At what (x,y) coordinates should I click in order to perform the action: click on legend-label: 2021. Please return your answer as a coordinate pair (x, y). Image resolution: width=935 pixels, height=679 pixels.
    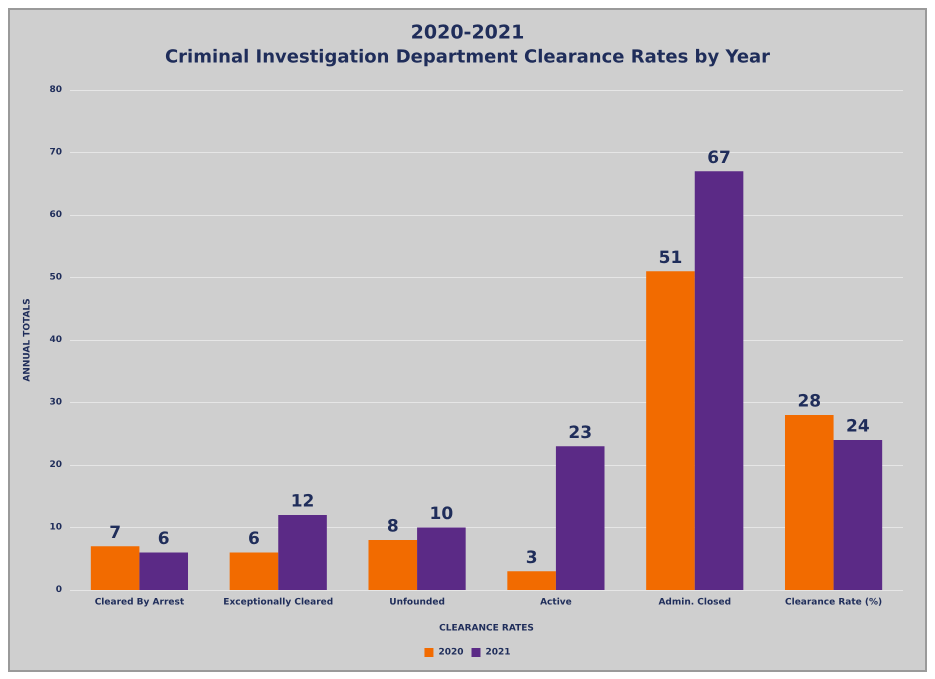
    Looking at the image, I should click on (498, 653).